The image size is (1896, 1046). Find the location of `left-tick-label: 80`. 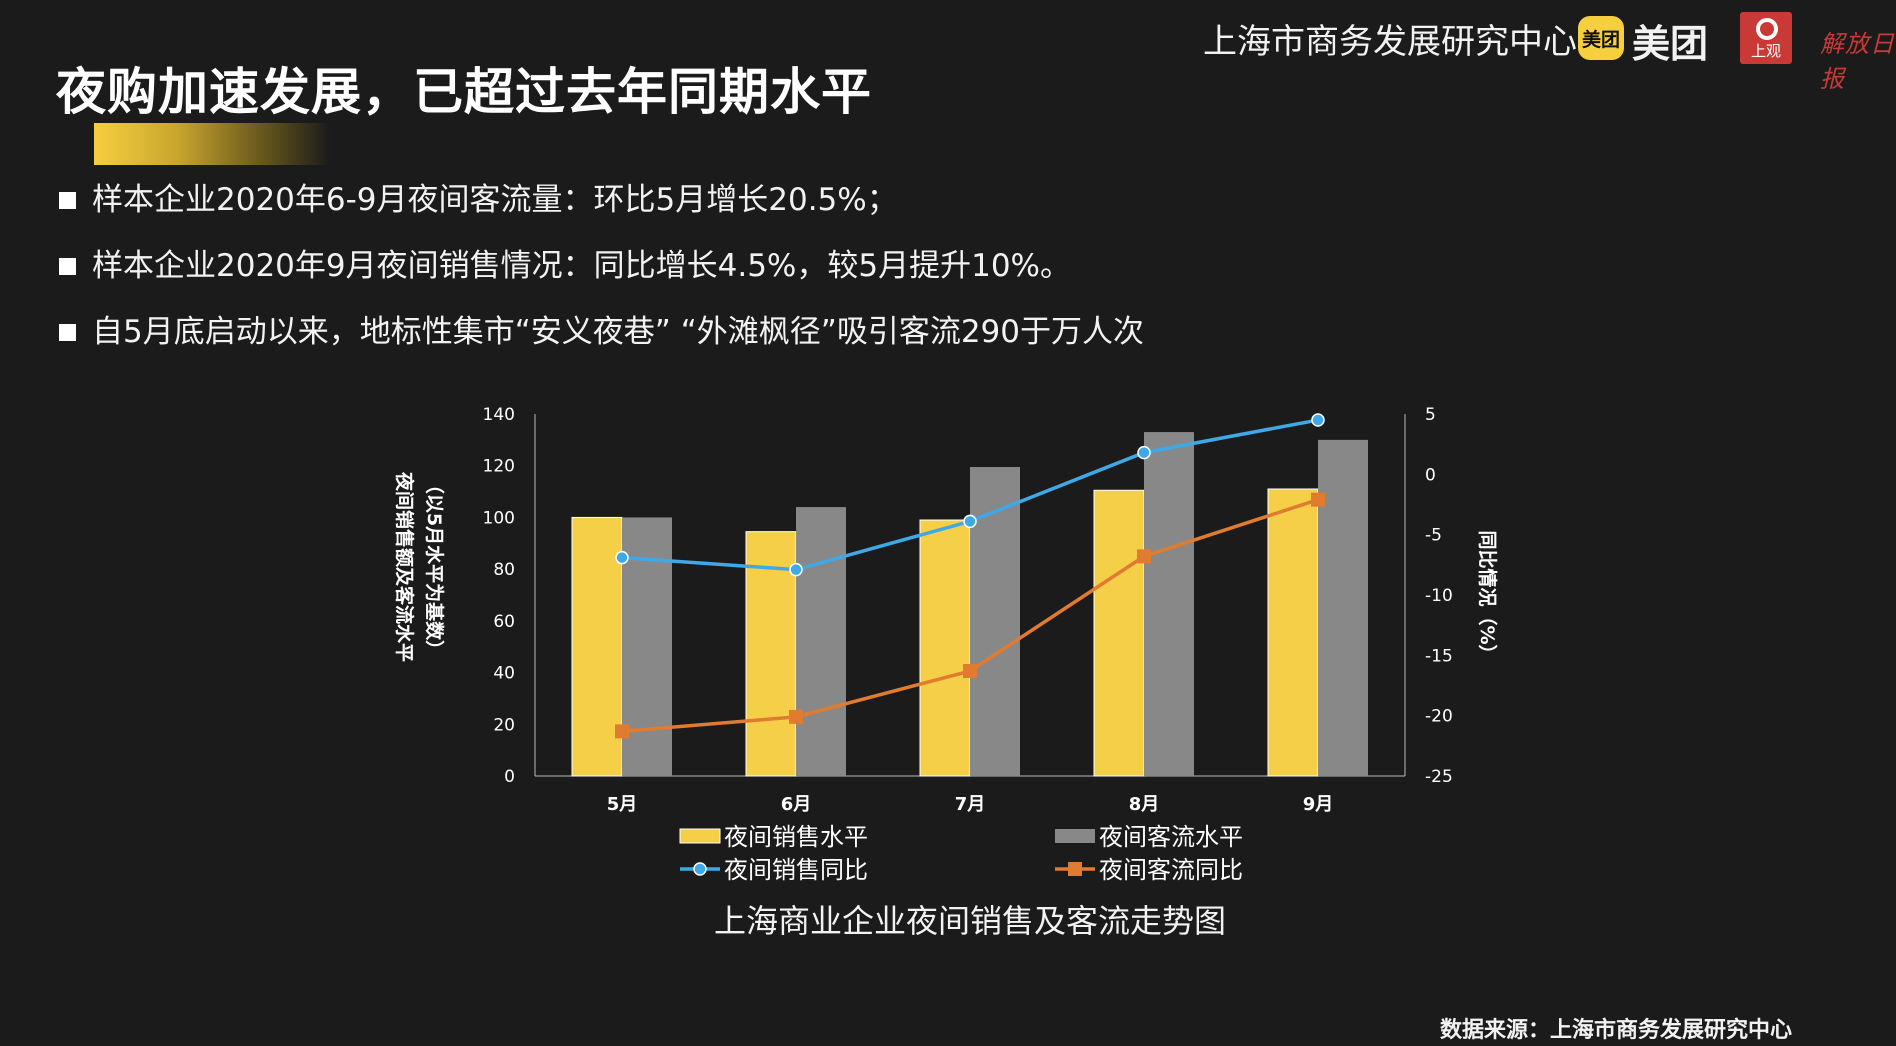

left-tick-label: 80 is located at coordinates (504, 570).